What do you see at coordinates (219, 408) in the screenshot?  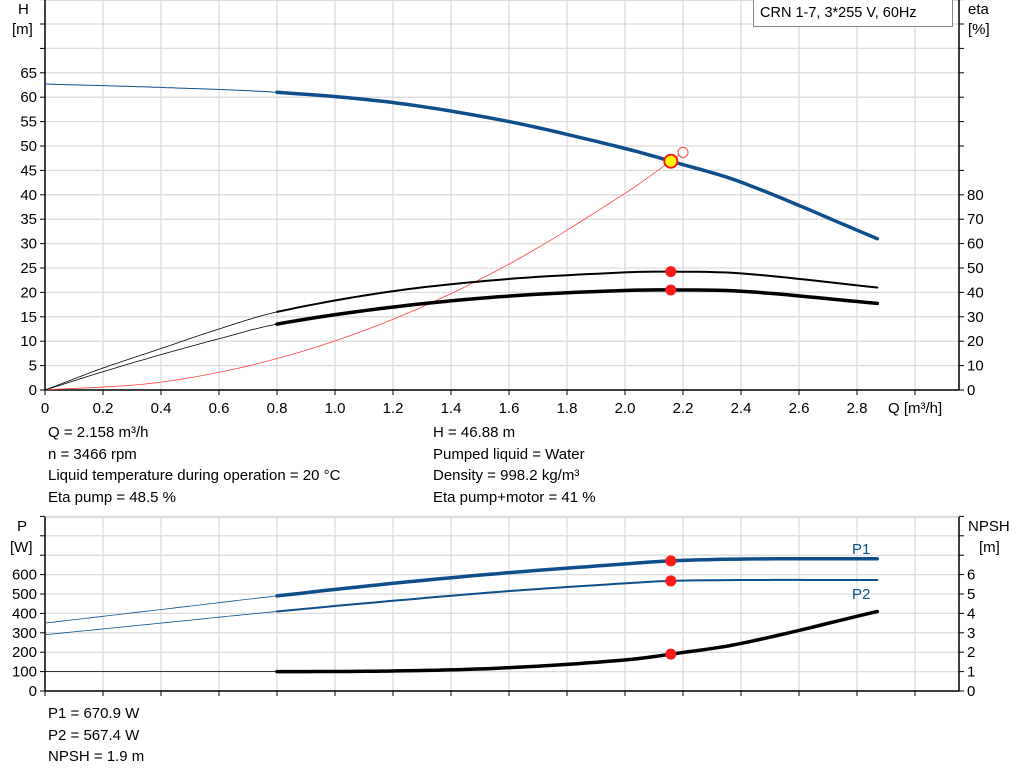 I see `x-tick-label: 0.6` at bounding box center [219, 408].